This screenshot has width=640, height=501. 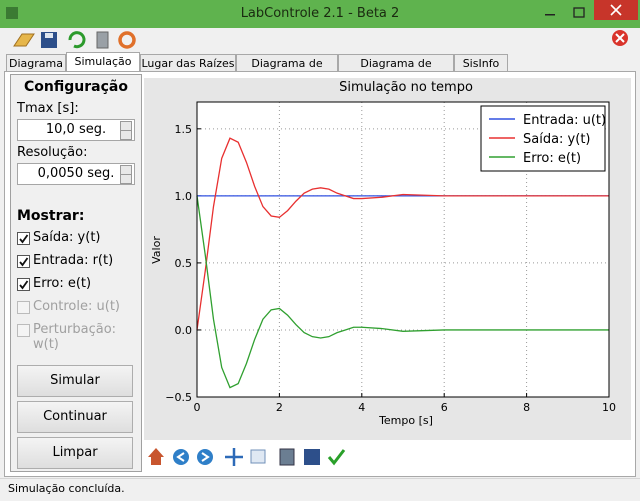 What do you see at coordinates (287, 70) in the screenshot?
I see `tab: Diagrama de Bode` at bounding box center [287, 70].